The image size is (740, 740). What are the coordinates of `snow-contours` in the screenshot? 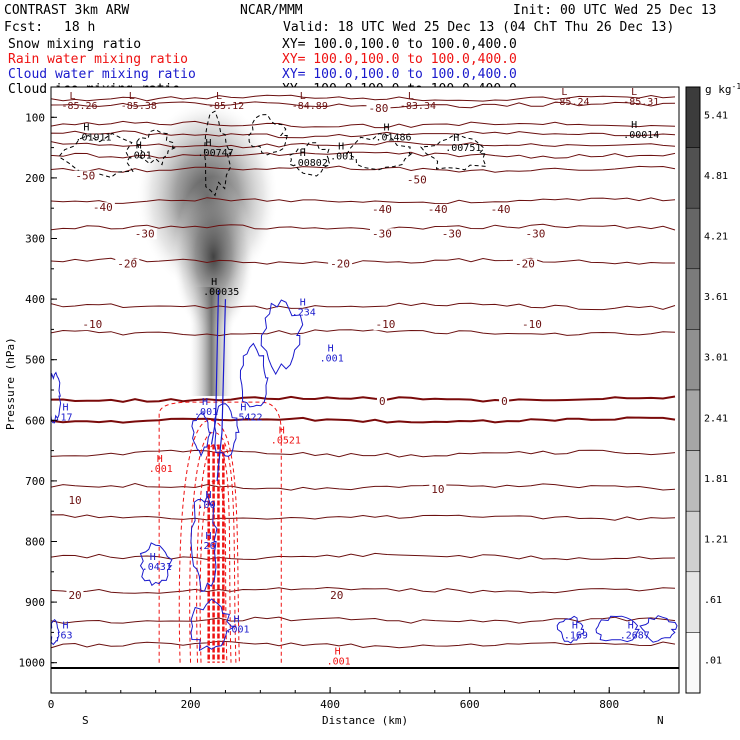 It's located at (272, 153).